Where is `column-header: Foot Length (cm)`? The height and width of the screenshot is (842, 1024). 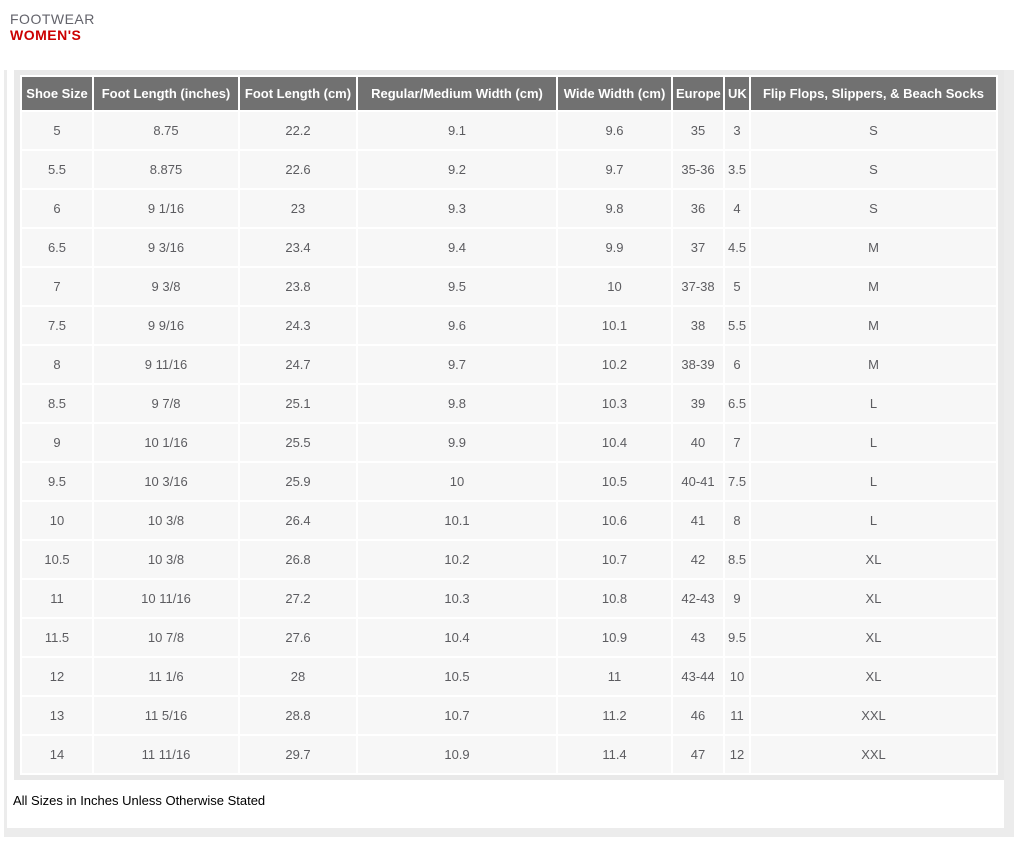 column-header: Foot Length (cm) is located at coordinates (298, 93).